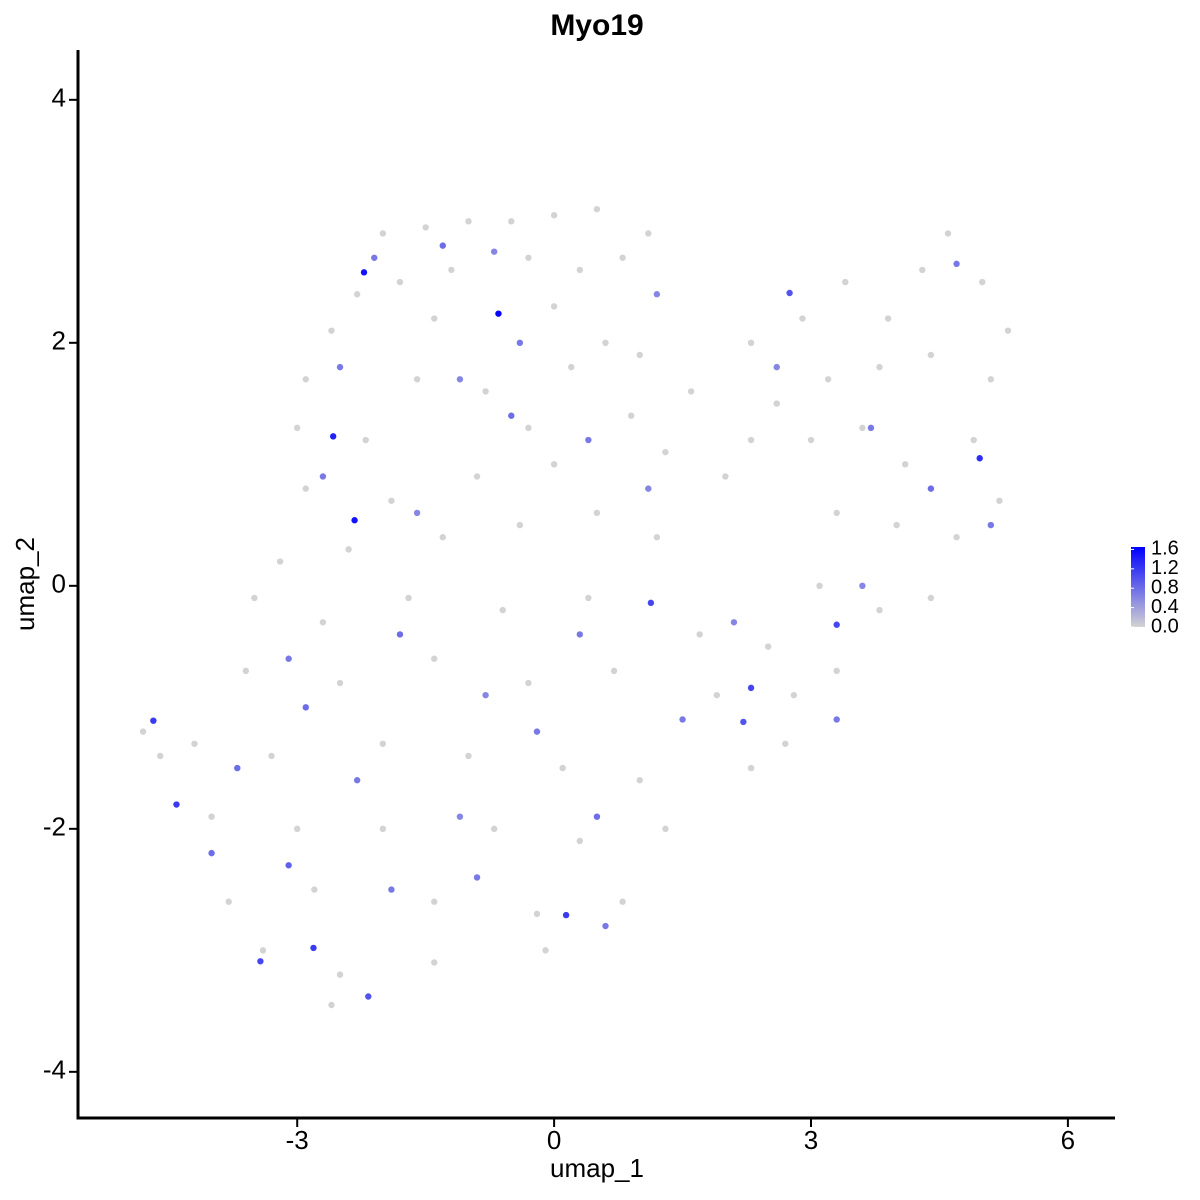 The height and width of the screenshot is (1200, 1200). I want to click on y-tick-label: 2, so click(59, 341).